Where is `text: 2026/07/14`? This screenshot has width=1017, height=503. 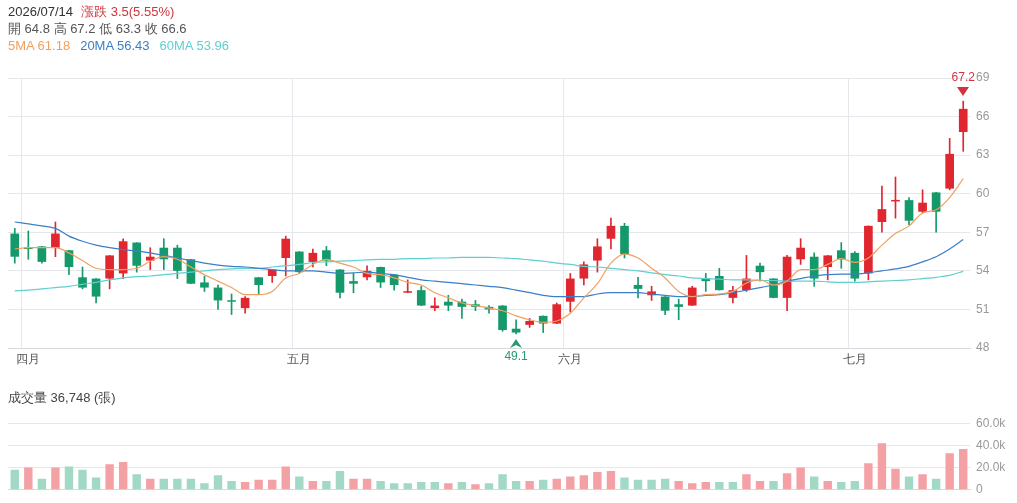
text: 2026/07/14 is located at coordinates (41, 11).